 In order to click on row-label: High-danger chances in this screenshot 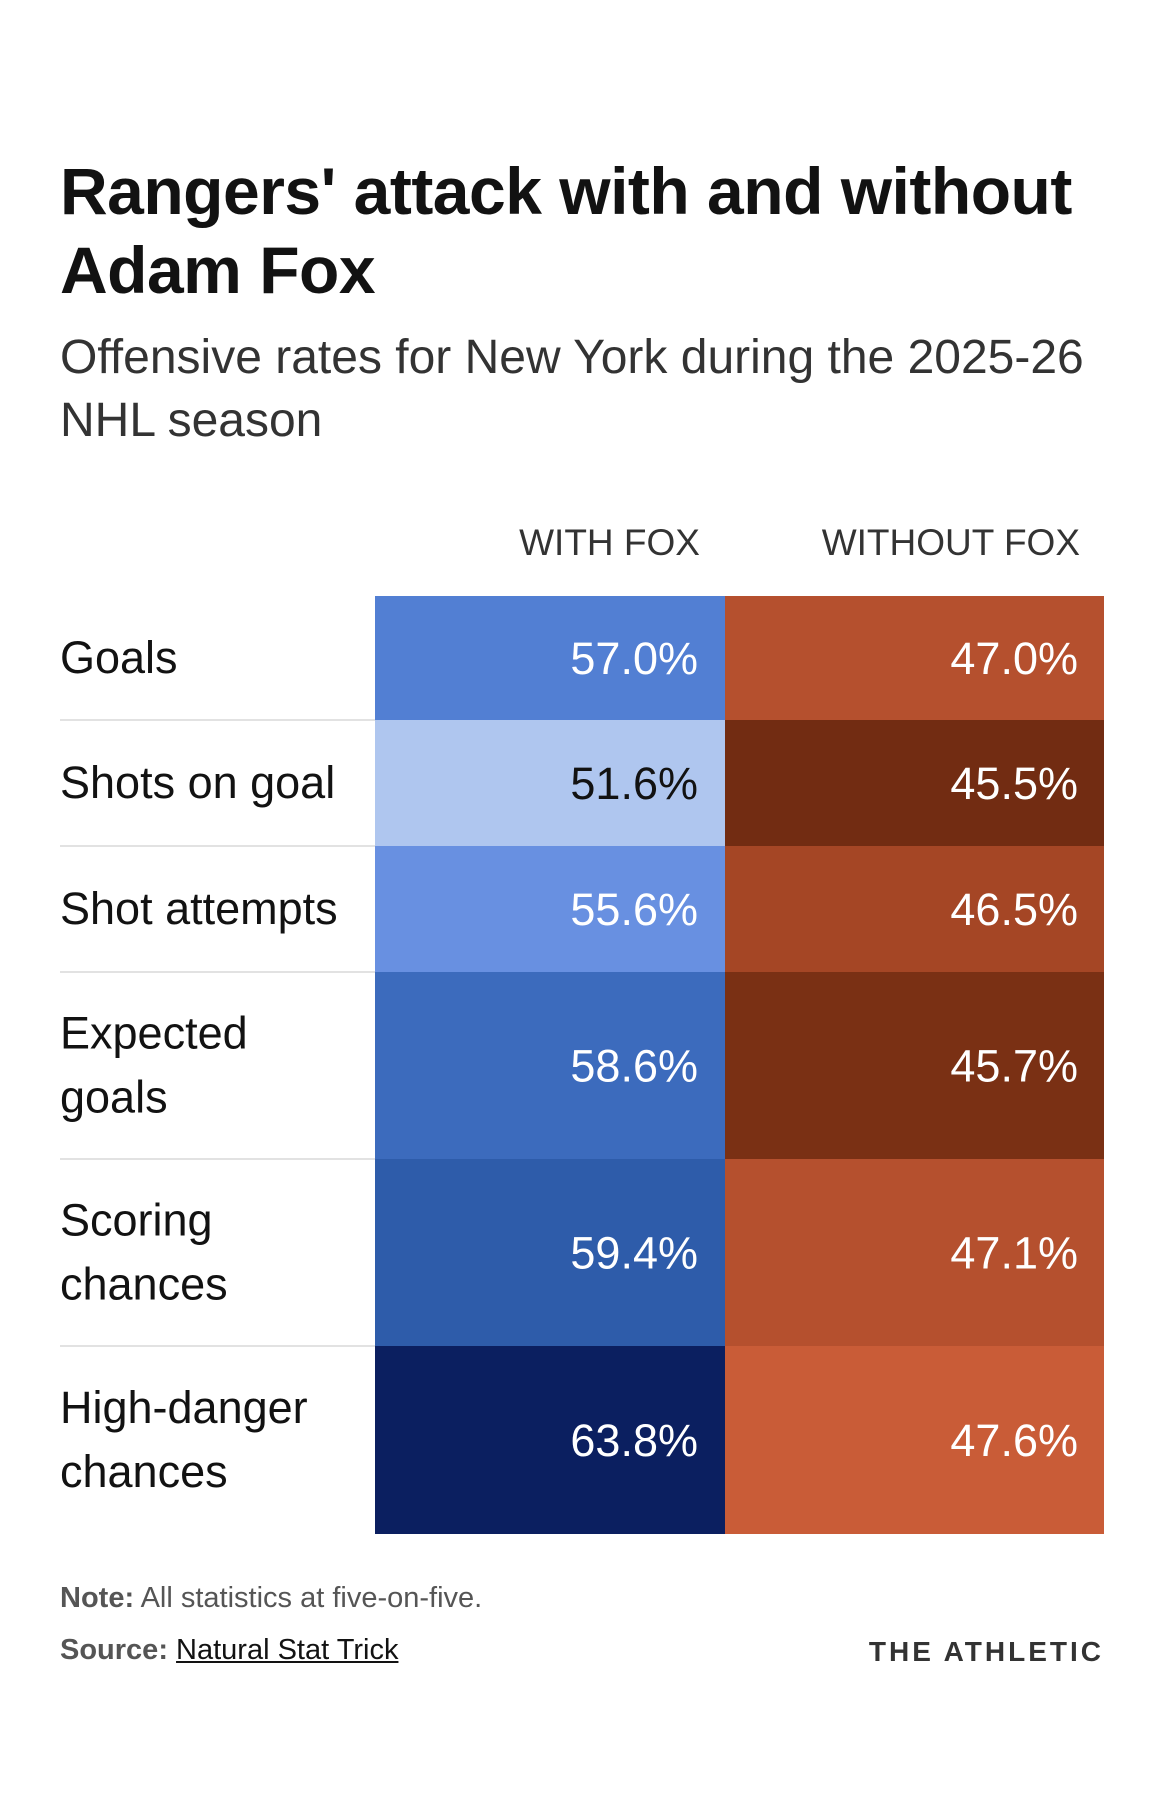, I will do `click(184, 1439)`.